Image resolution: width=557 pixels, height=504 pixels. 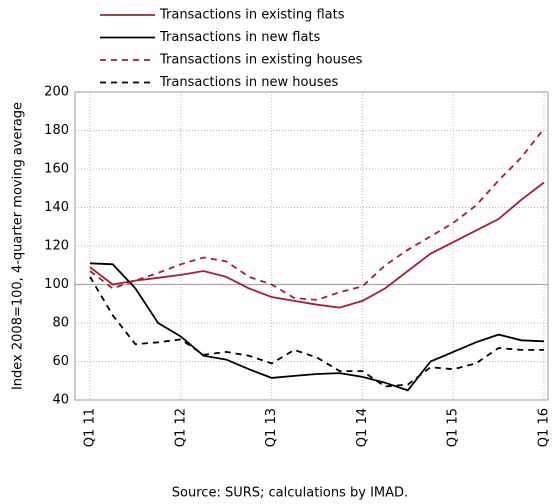 I want to click on y-tick-label: 140, so click(x=56, y=207).